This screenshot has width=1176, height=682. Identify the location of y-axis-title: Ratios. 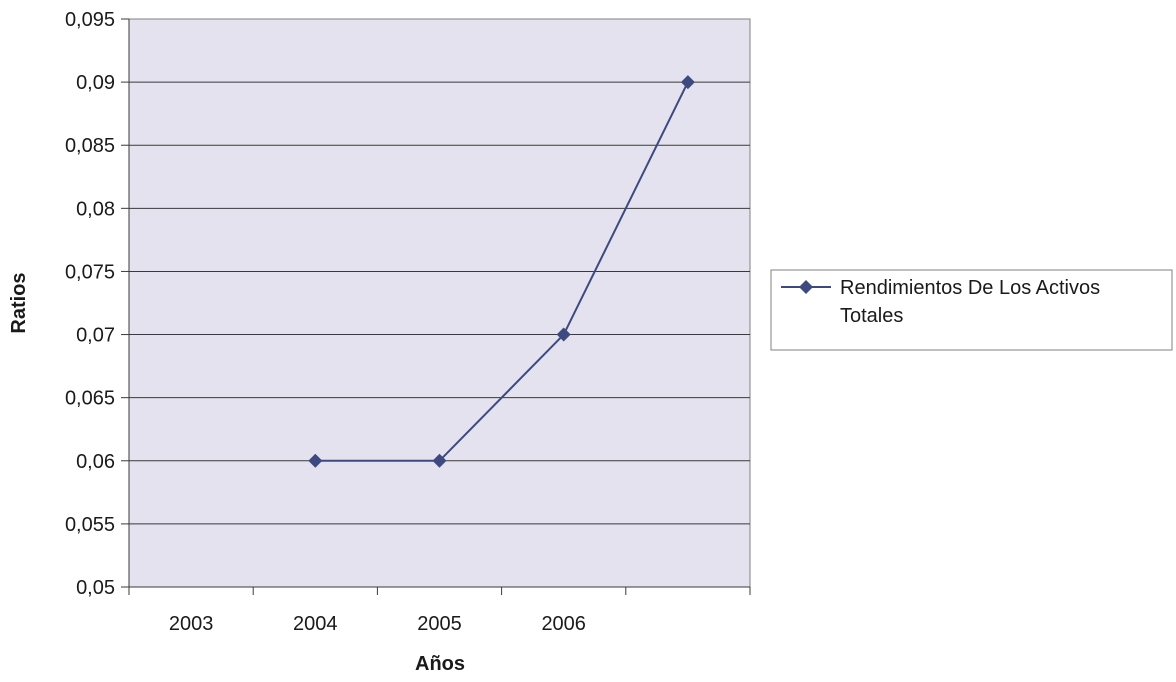
(19, 302).